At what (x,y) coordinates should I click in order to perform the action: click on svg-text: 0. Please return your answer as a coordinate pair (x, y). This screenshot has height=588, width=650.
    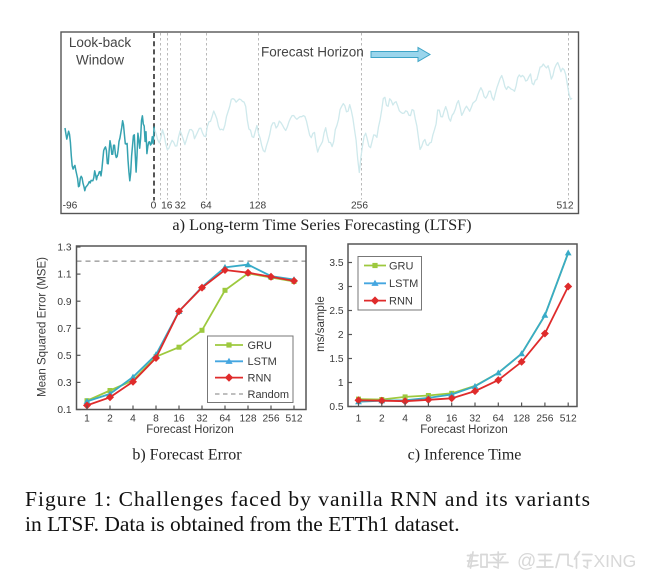
    Looking at the image, I should click on (154, 206).